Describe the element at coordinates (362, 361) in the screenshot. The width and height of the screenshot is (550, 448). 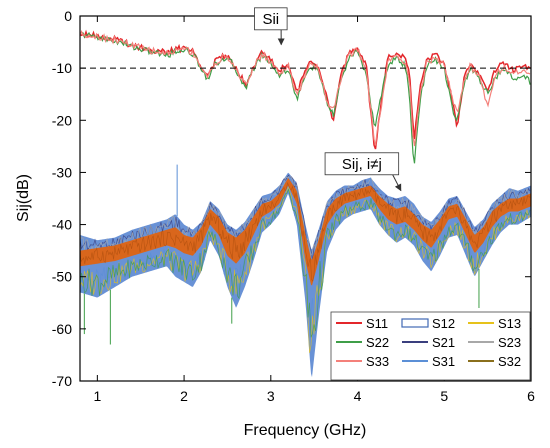
I see `legend-item-s33: S33` at that location.